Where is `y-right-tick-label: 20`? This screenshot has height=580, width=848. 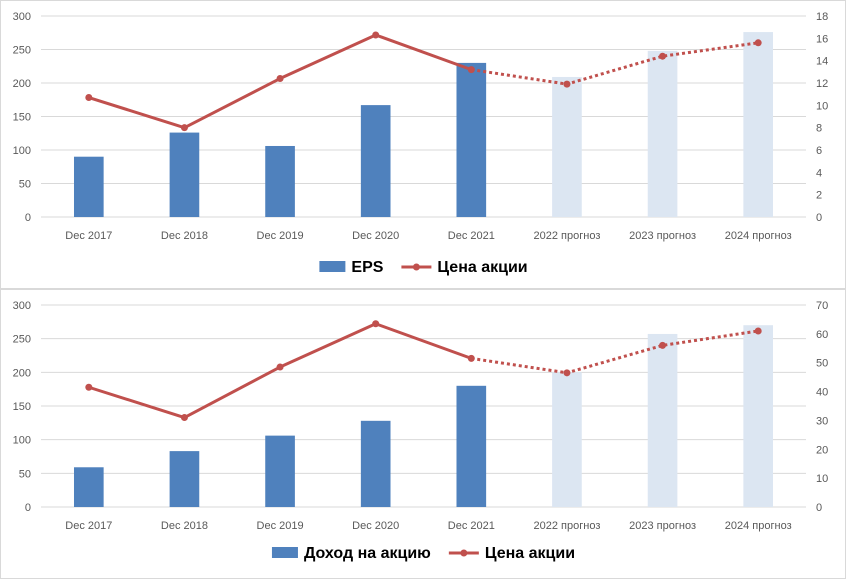
y-right-tick-label: 20 is located at coordinates (822, 450).